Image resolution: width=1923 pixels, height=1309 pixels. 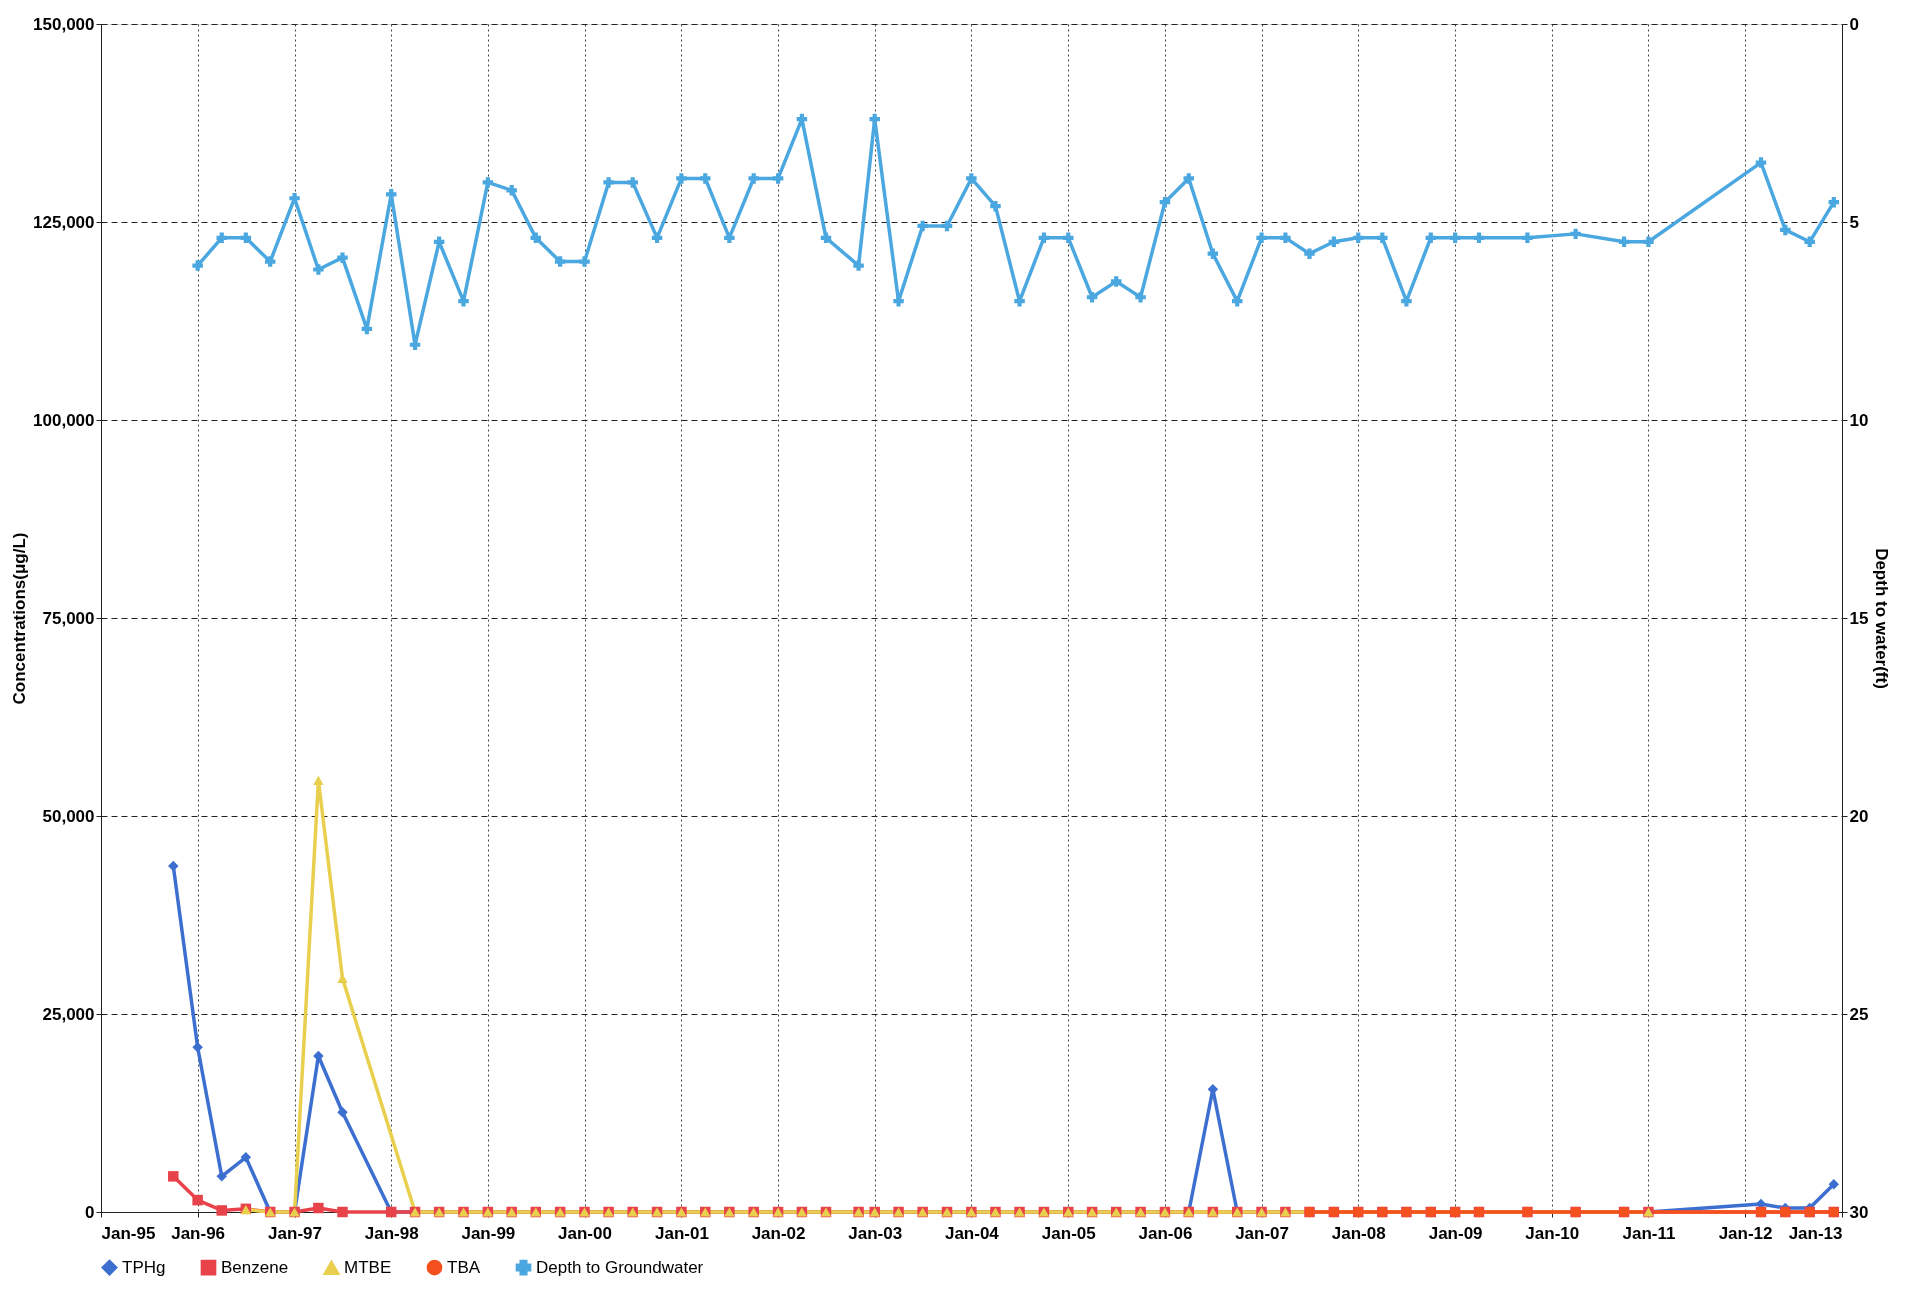 What do you see at coordinates (1854, 24) in the screenshot?
I see `y2-tick-label: 0` at bounding box center [1854, 24].